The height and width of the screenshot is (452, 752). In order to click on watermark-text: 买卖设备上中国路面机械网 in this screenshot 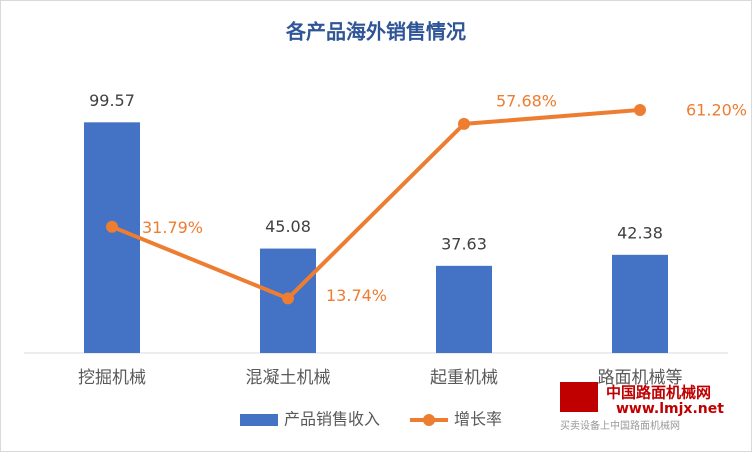, I will do `click(620, 425)`.